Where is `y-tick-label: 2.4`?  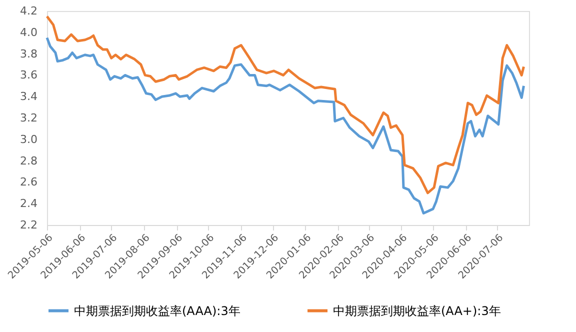 y-tick-label: 2.4 is located at coordinates (29, 203).